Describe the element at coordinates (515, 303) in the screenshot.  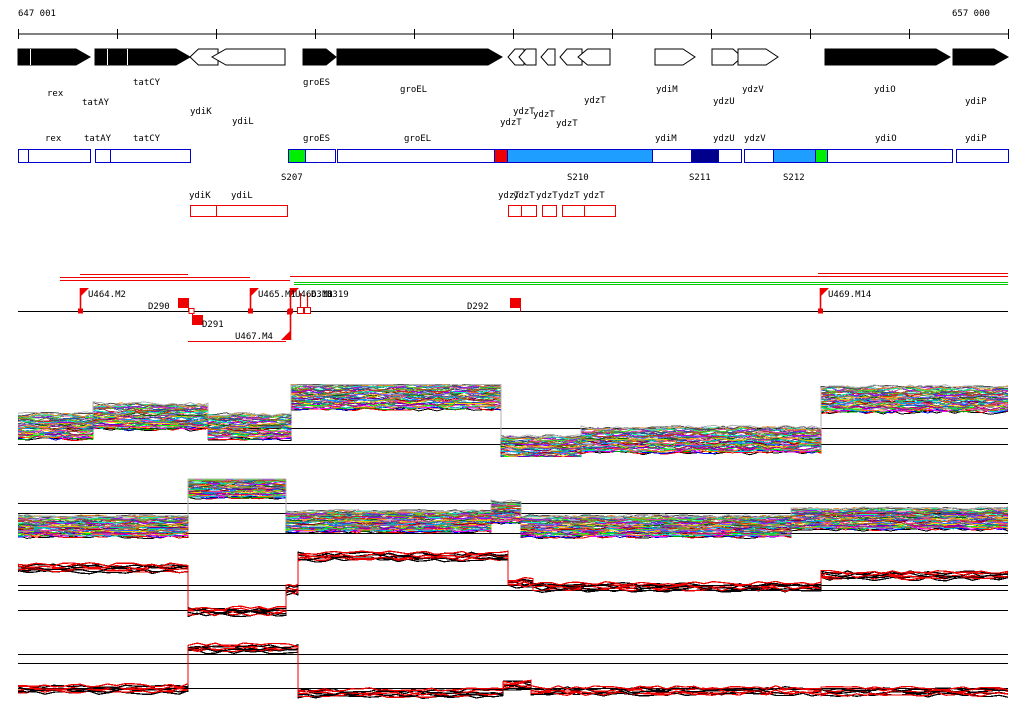
I see `marker-box-D292` at that location.